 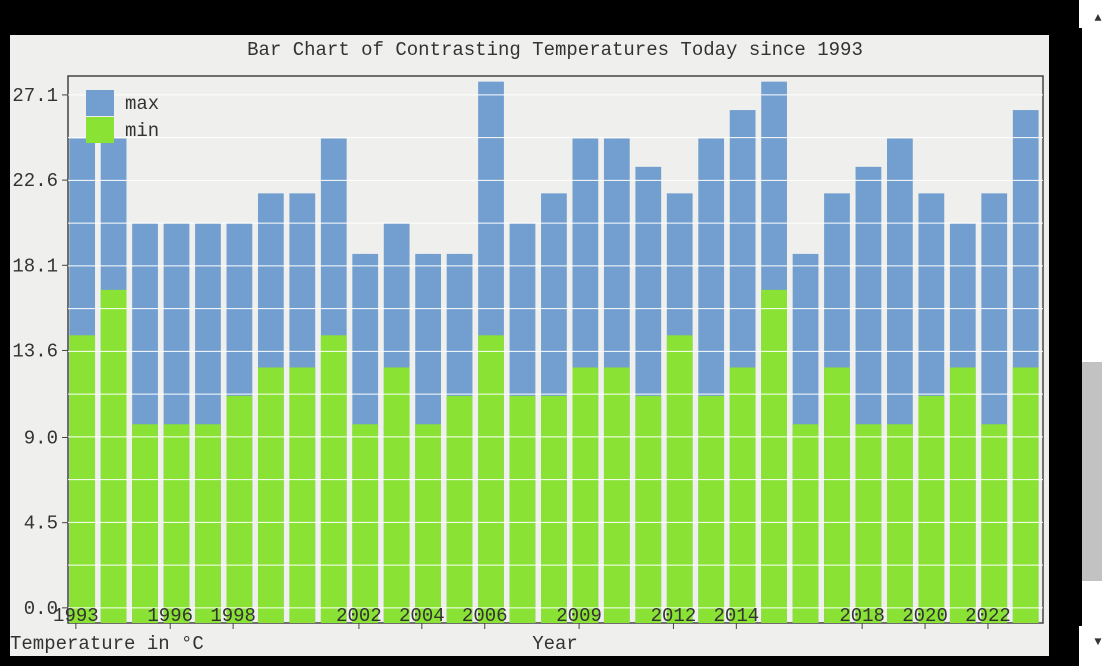 I want to click on x-tick-label: 2006, so click(x=485, y=616).